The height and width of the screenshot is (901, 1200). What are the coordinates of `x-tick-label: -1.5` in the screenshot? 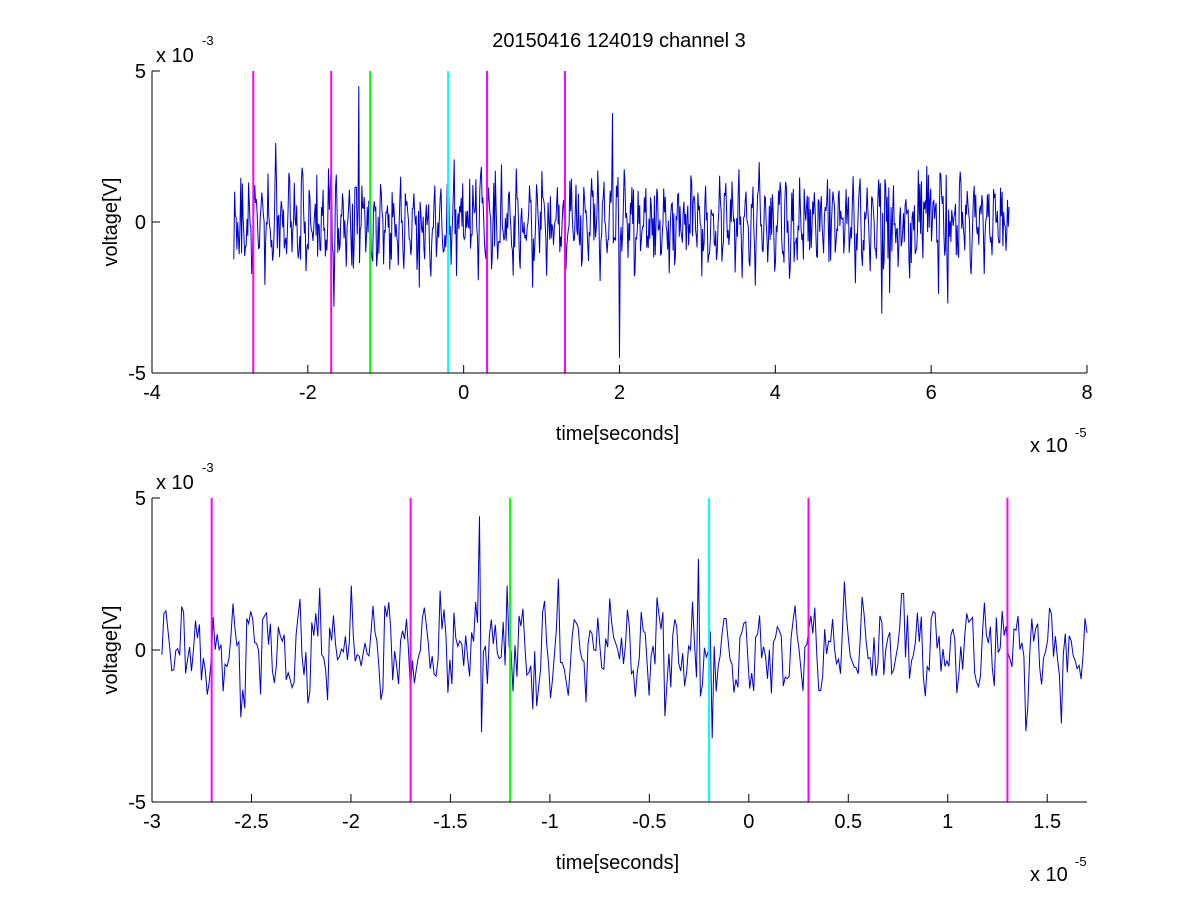 It's located at (450, 822).